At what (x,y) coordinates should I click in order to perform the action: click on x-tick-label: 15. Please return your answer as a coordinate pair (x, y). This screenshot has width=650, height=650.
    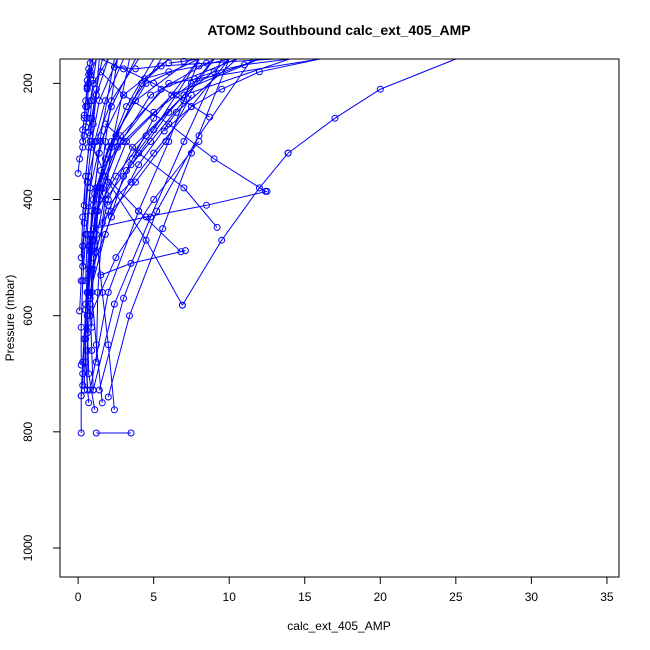
    Looking at the image, I should click on (305, 597).